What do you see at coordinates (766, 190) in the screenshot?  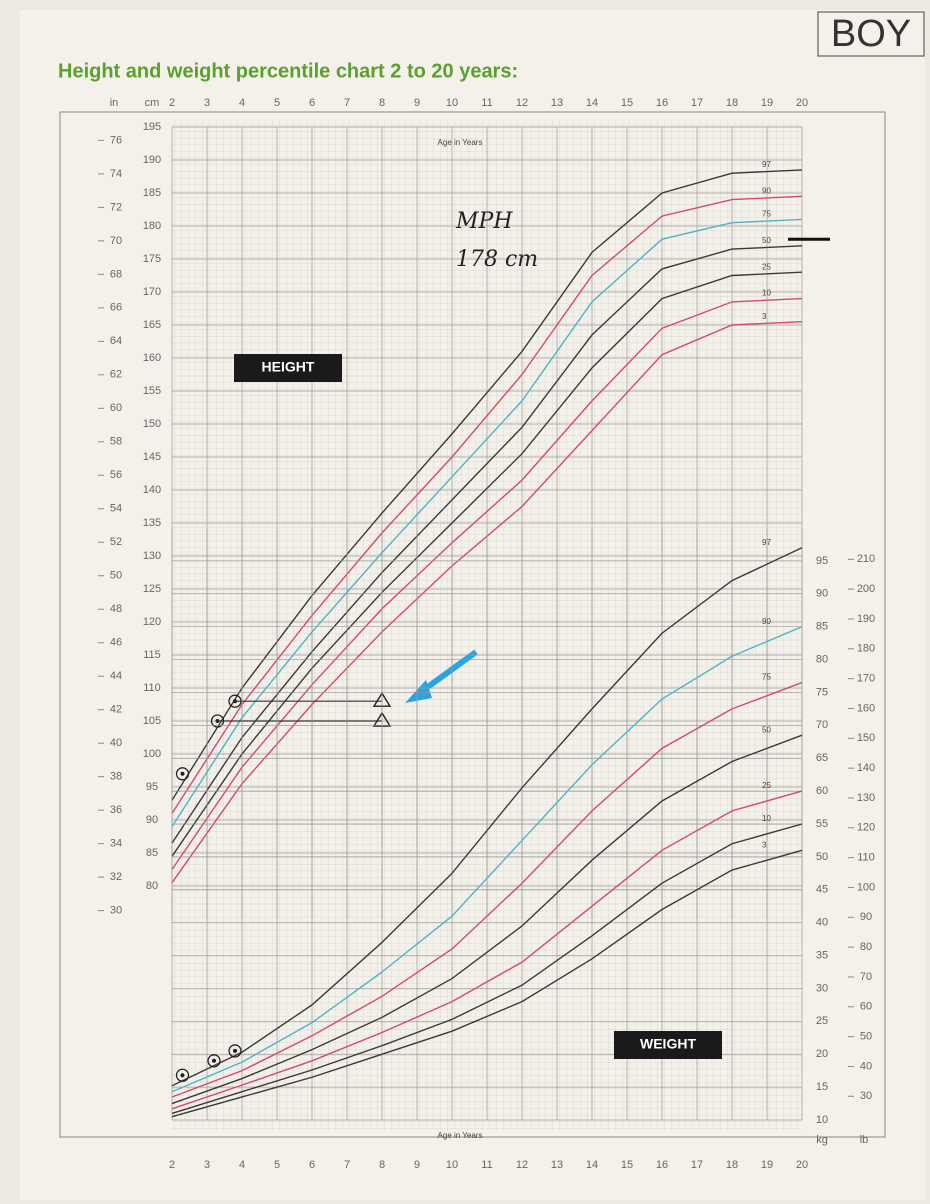 I see `percentile-label: 90` at bounding box center [766, 190].